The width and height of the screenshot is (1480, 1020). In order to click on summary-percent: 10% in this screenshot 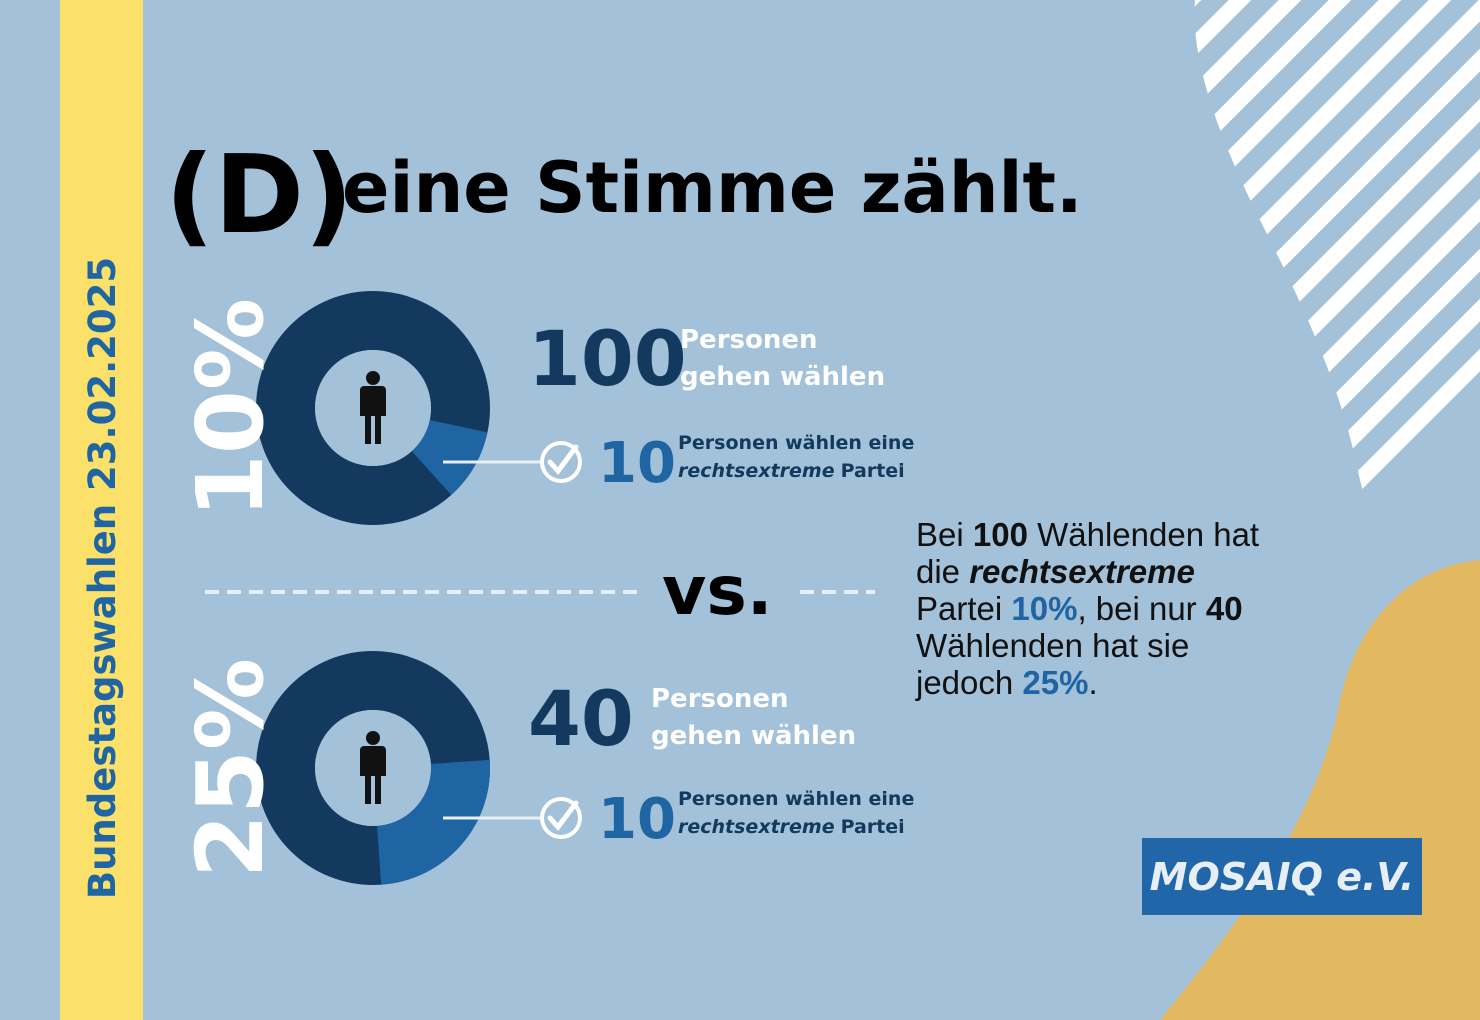, I will do `click(1044, 608)`.